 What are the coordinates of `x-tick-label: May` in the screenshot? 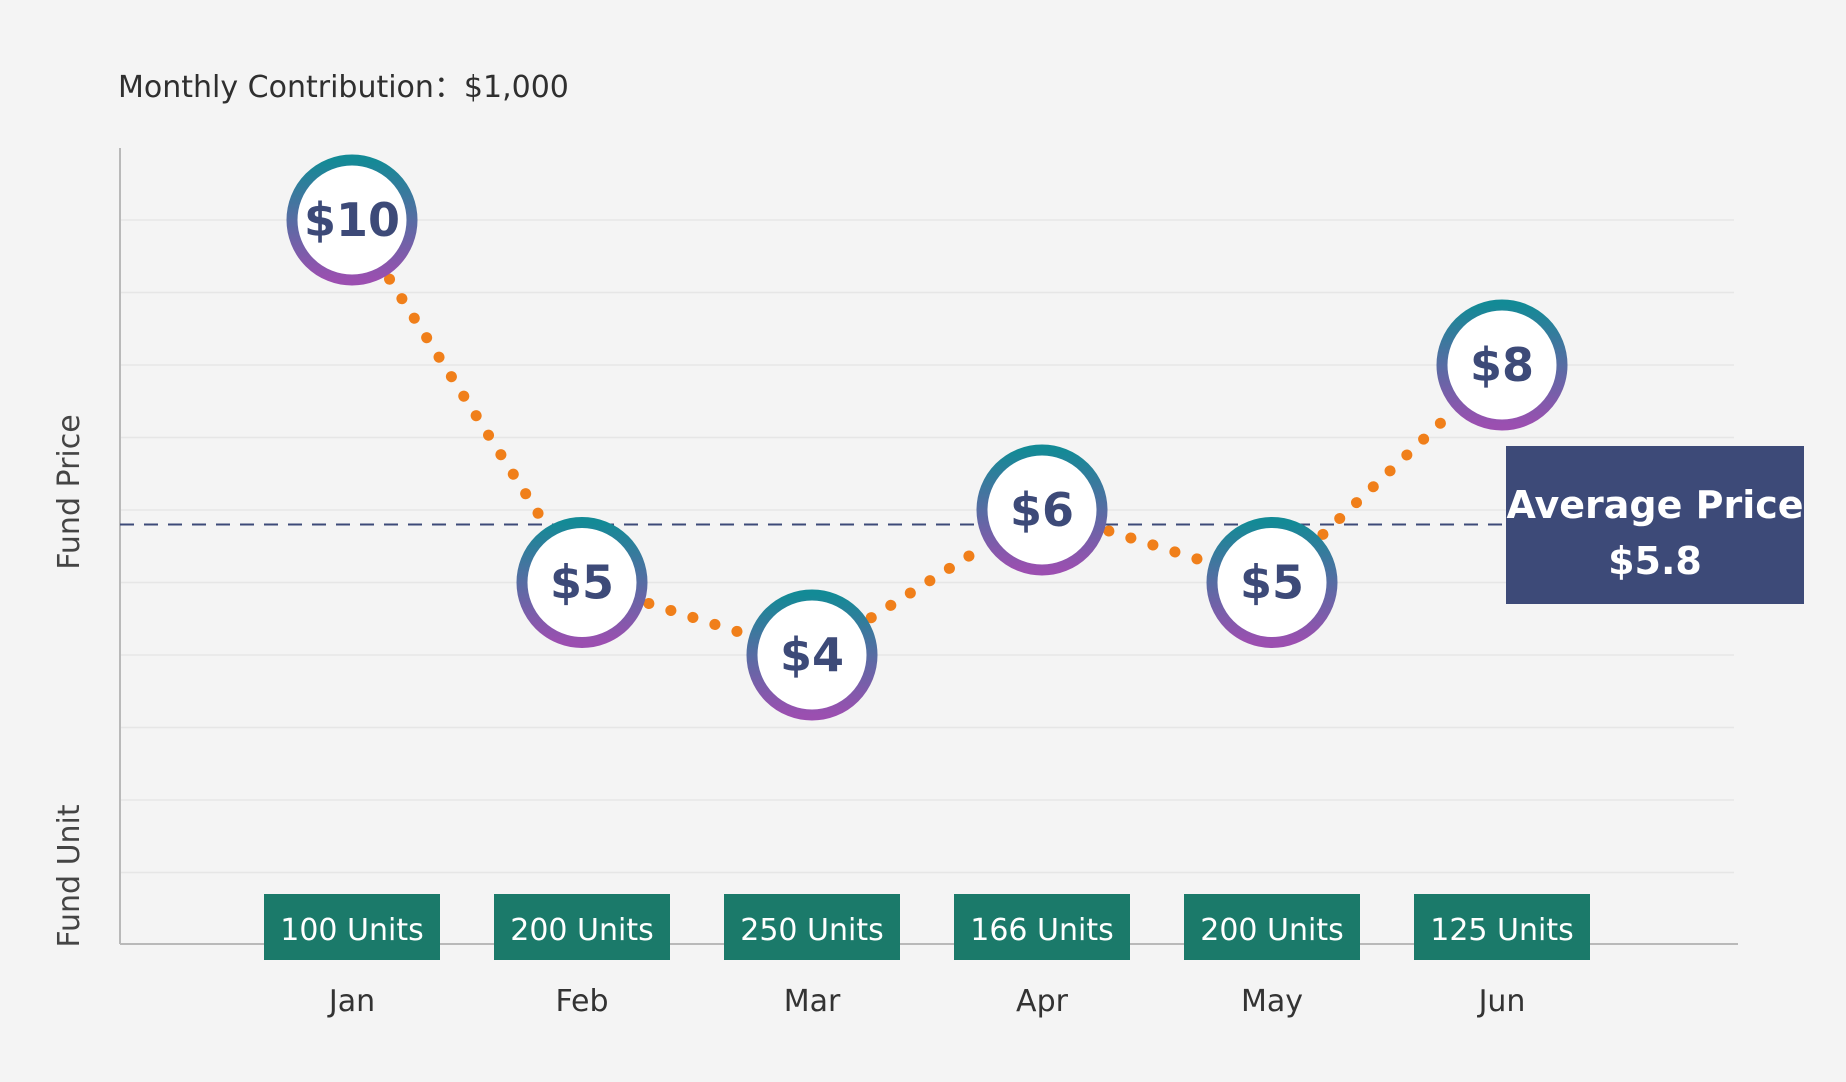 It's located at (1272, 1001).